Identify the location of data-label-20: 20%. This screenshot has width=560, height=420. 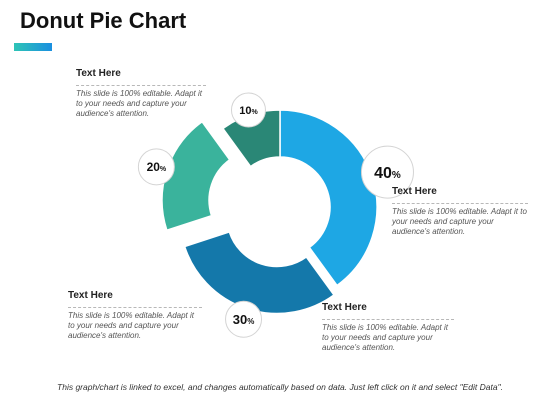
(157, 167).